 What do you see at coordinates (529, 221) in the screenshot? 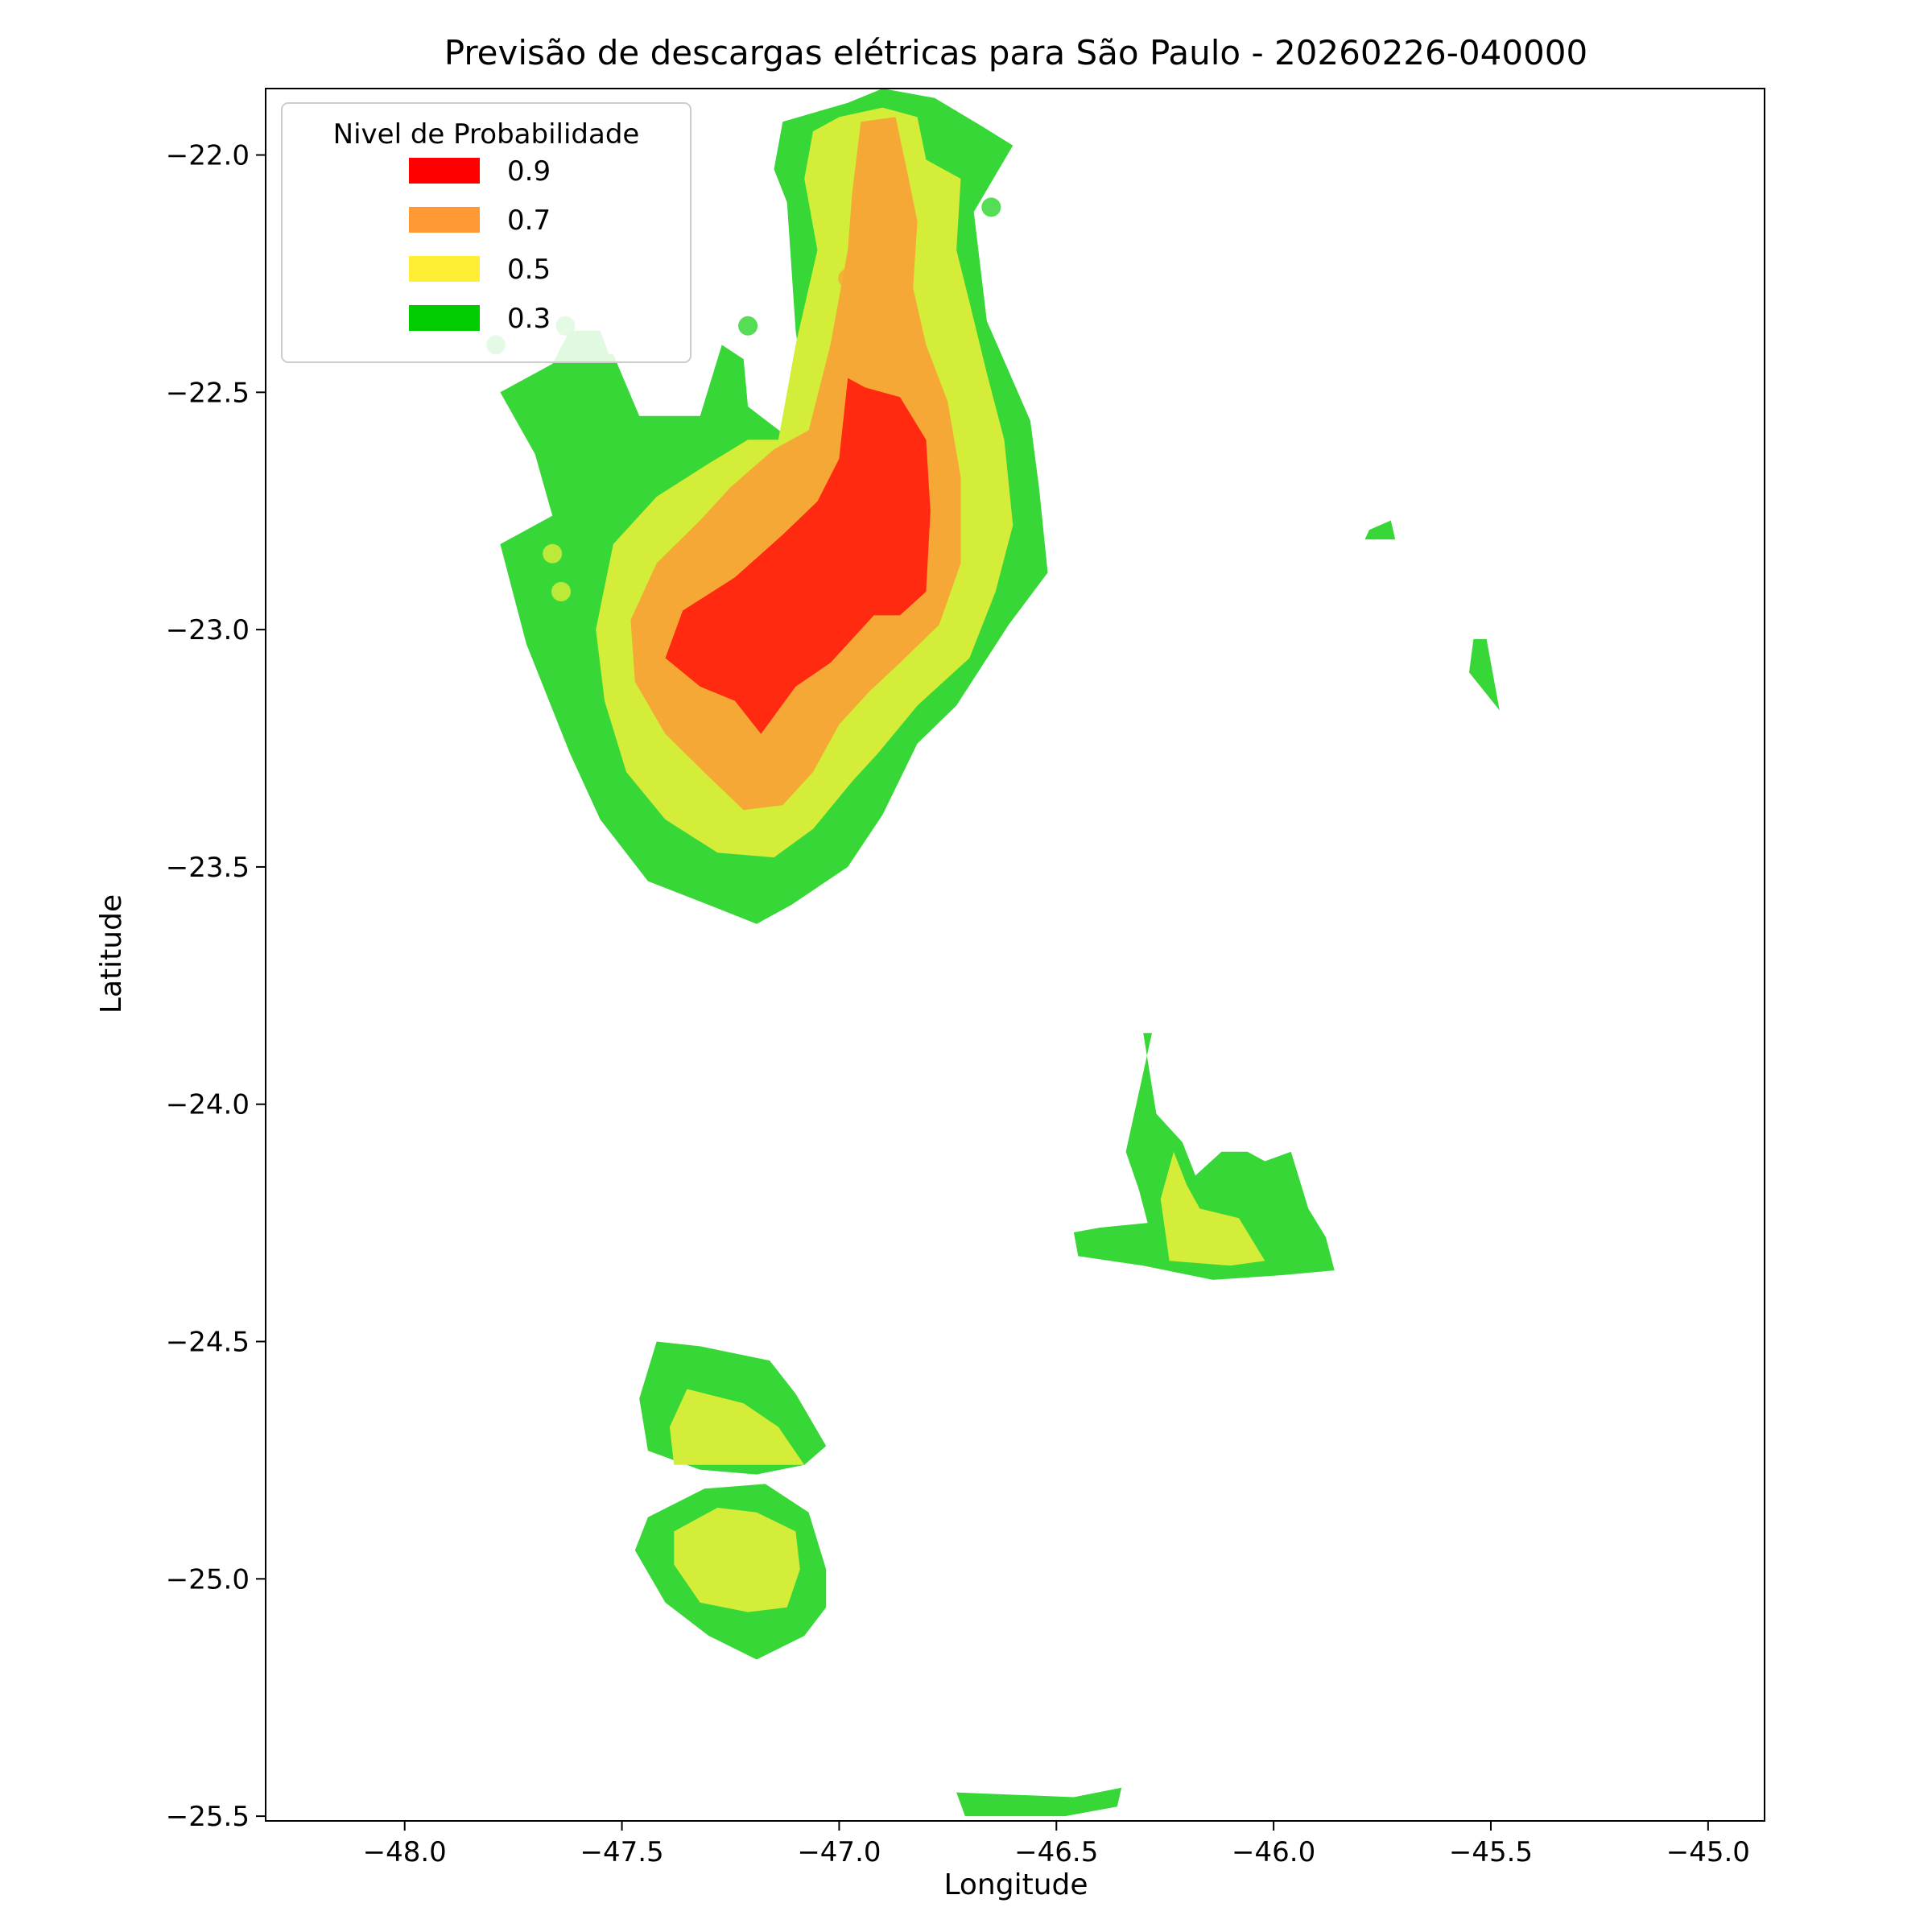
I see `legend-label: 0.7` at bounding box center [529, 221].